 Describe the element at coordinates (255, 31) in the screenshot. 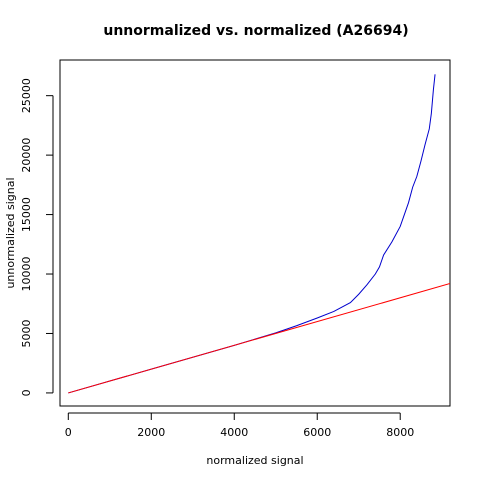

I see `chart-title: unnormalized vs. normalized (A26694)` at that location.